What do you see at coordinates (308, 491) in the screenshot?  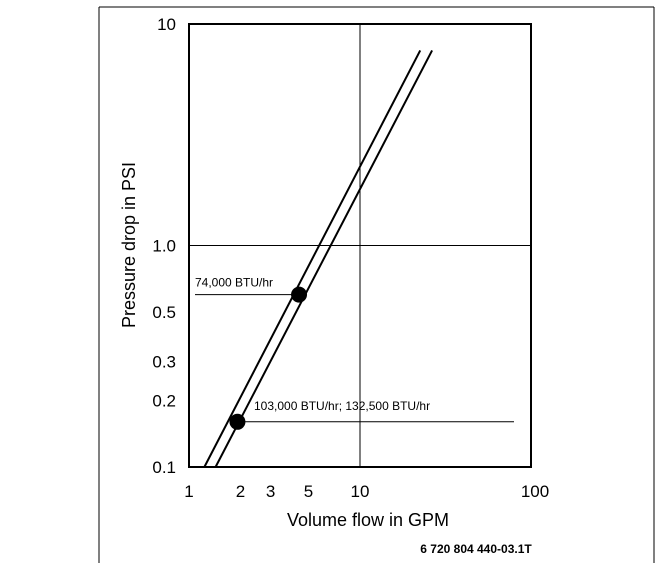 I see `x-tick-label: 5` at bounding box center [308, 491].